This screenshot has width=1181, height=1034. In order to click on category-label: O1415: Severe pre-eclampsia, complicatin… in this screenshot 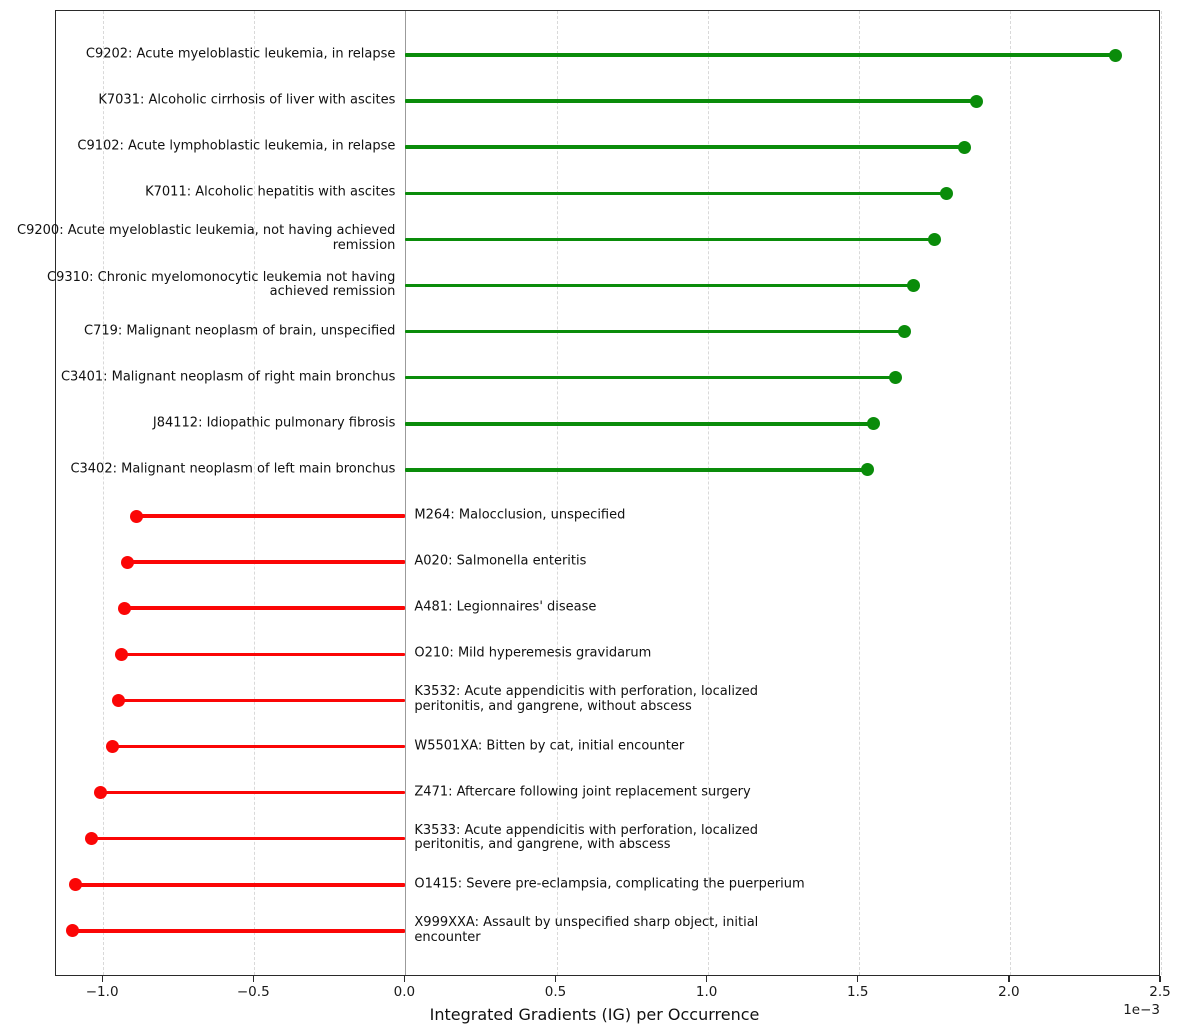, I will do `click(609, 884)`.